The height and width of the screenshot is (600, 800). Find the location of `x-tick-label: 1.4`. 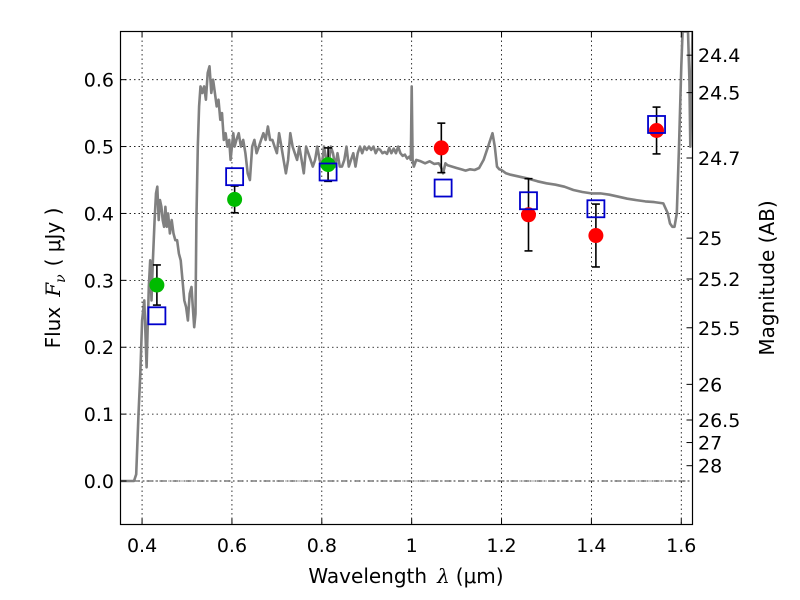

x-tick-label: 1.4 is located at coordinates (591, 546).